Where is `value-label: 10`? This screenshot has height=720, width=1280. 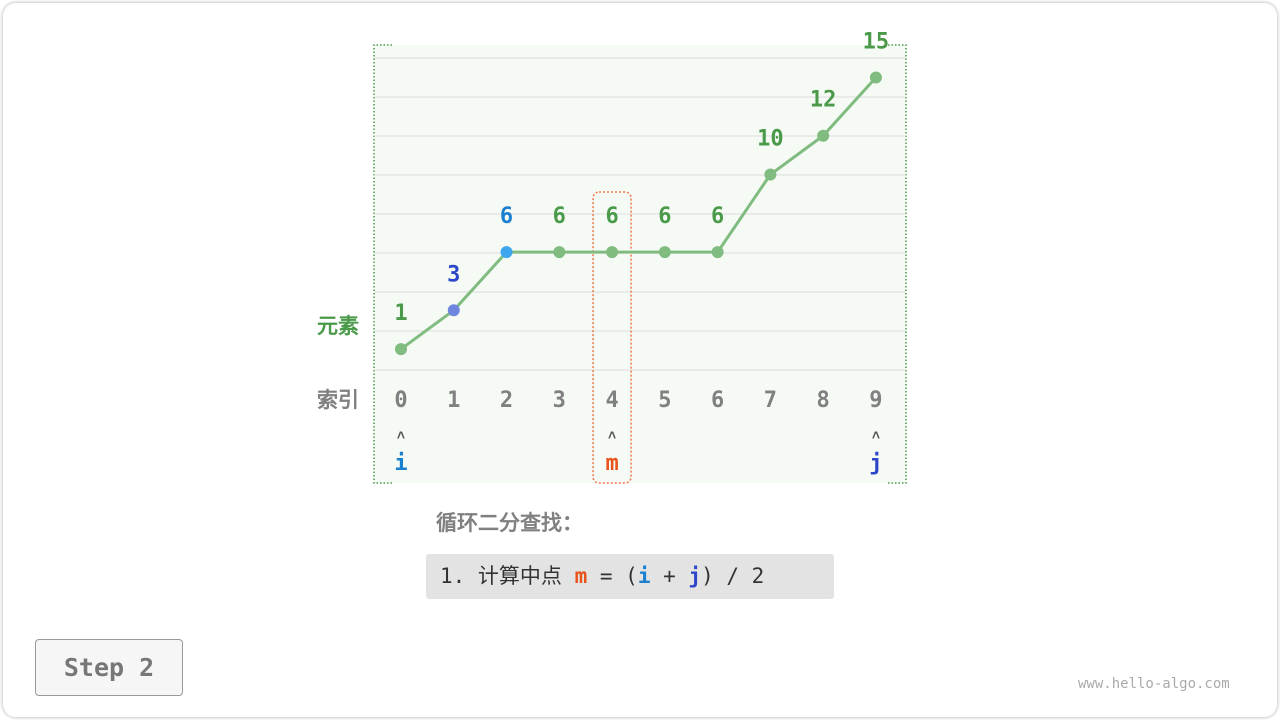
value-label: 10 is located at coordinates (770, 139).